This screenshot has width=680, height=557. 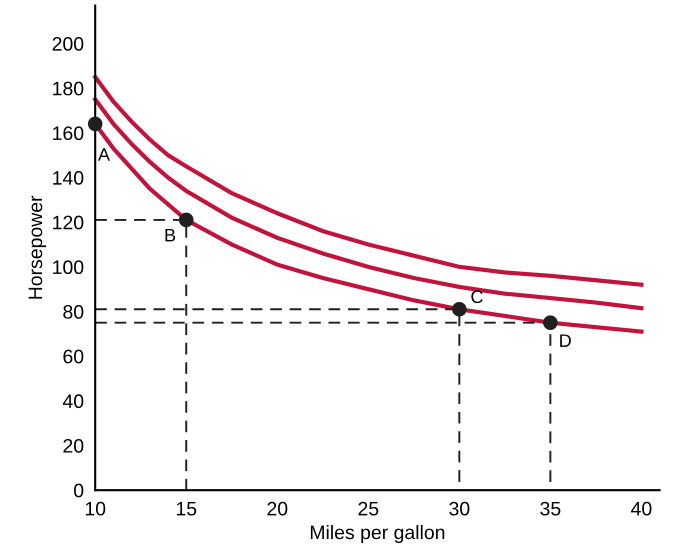 I want to click on y-tick-label: 0, so click(x=79, y=491).